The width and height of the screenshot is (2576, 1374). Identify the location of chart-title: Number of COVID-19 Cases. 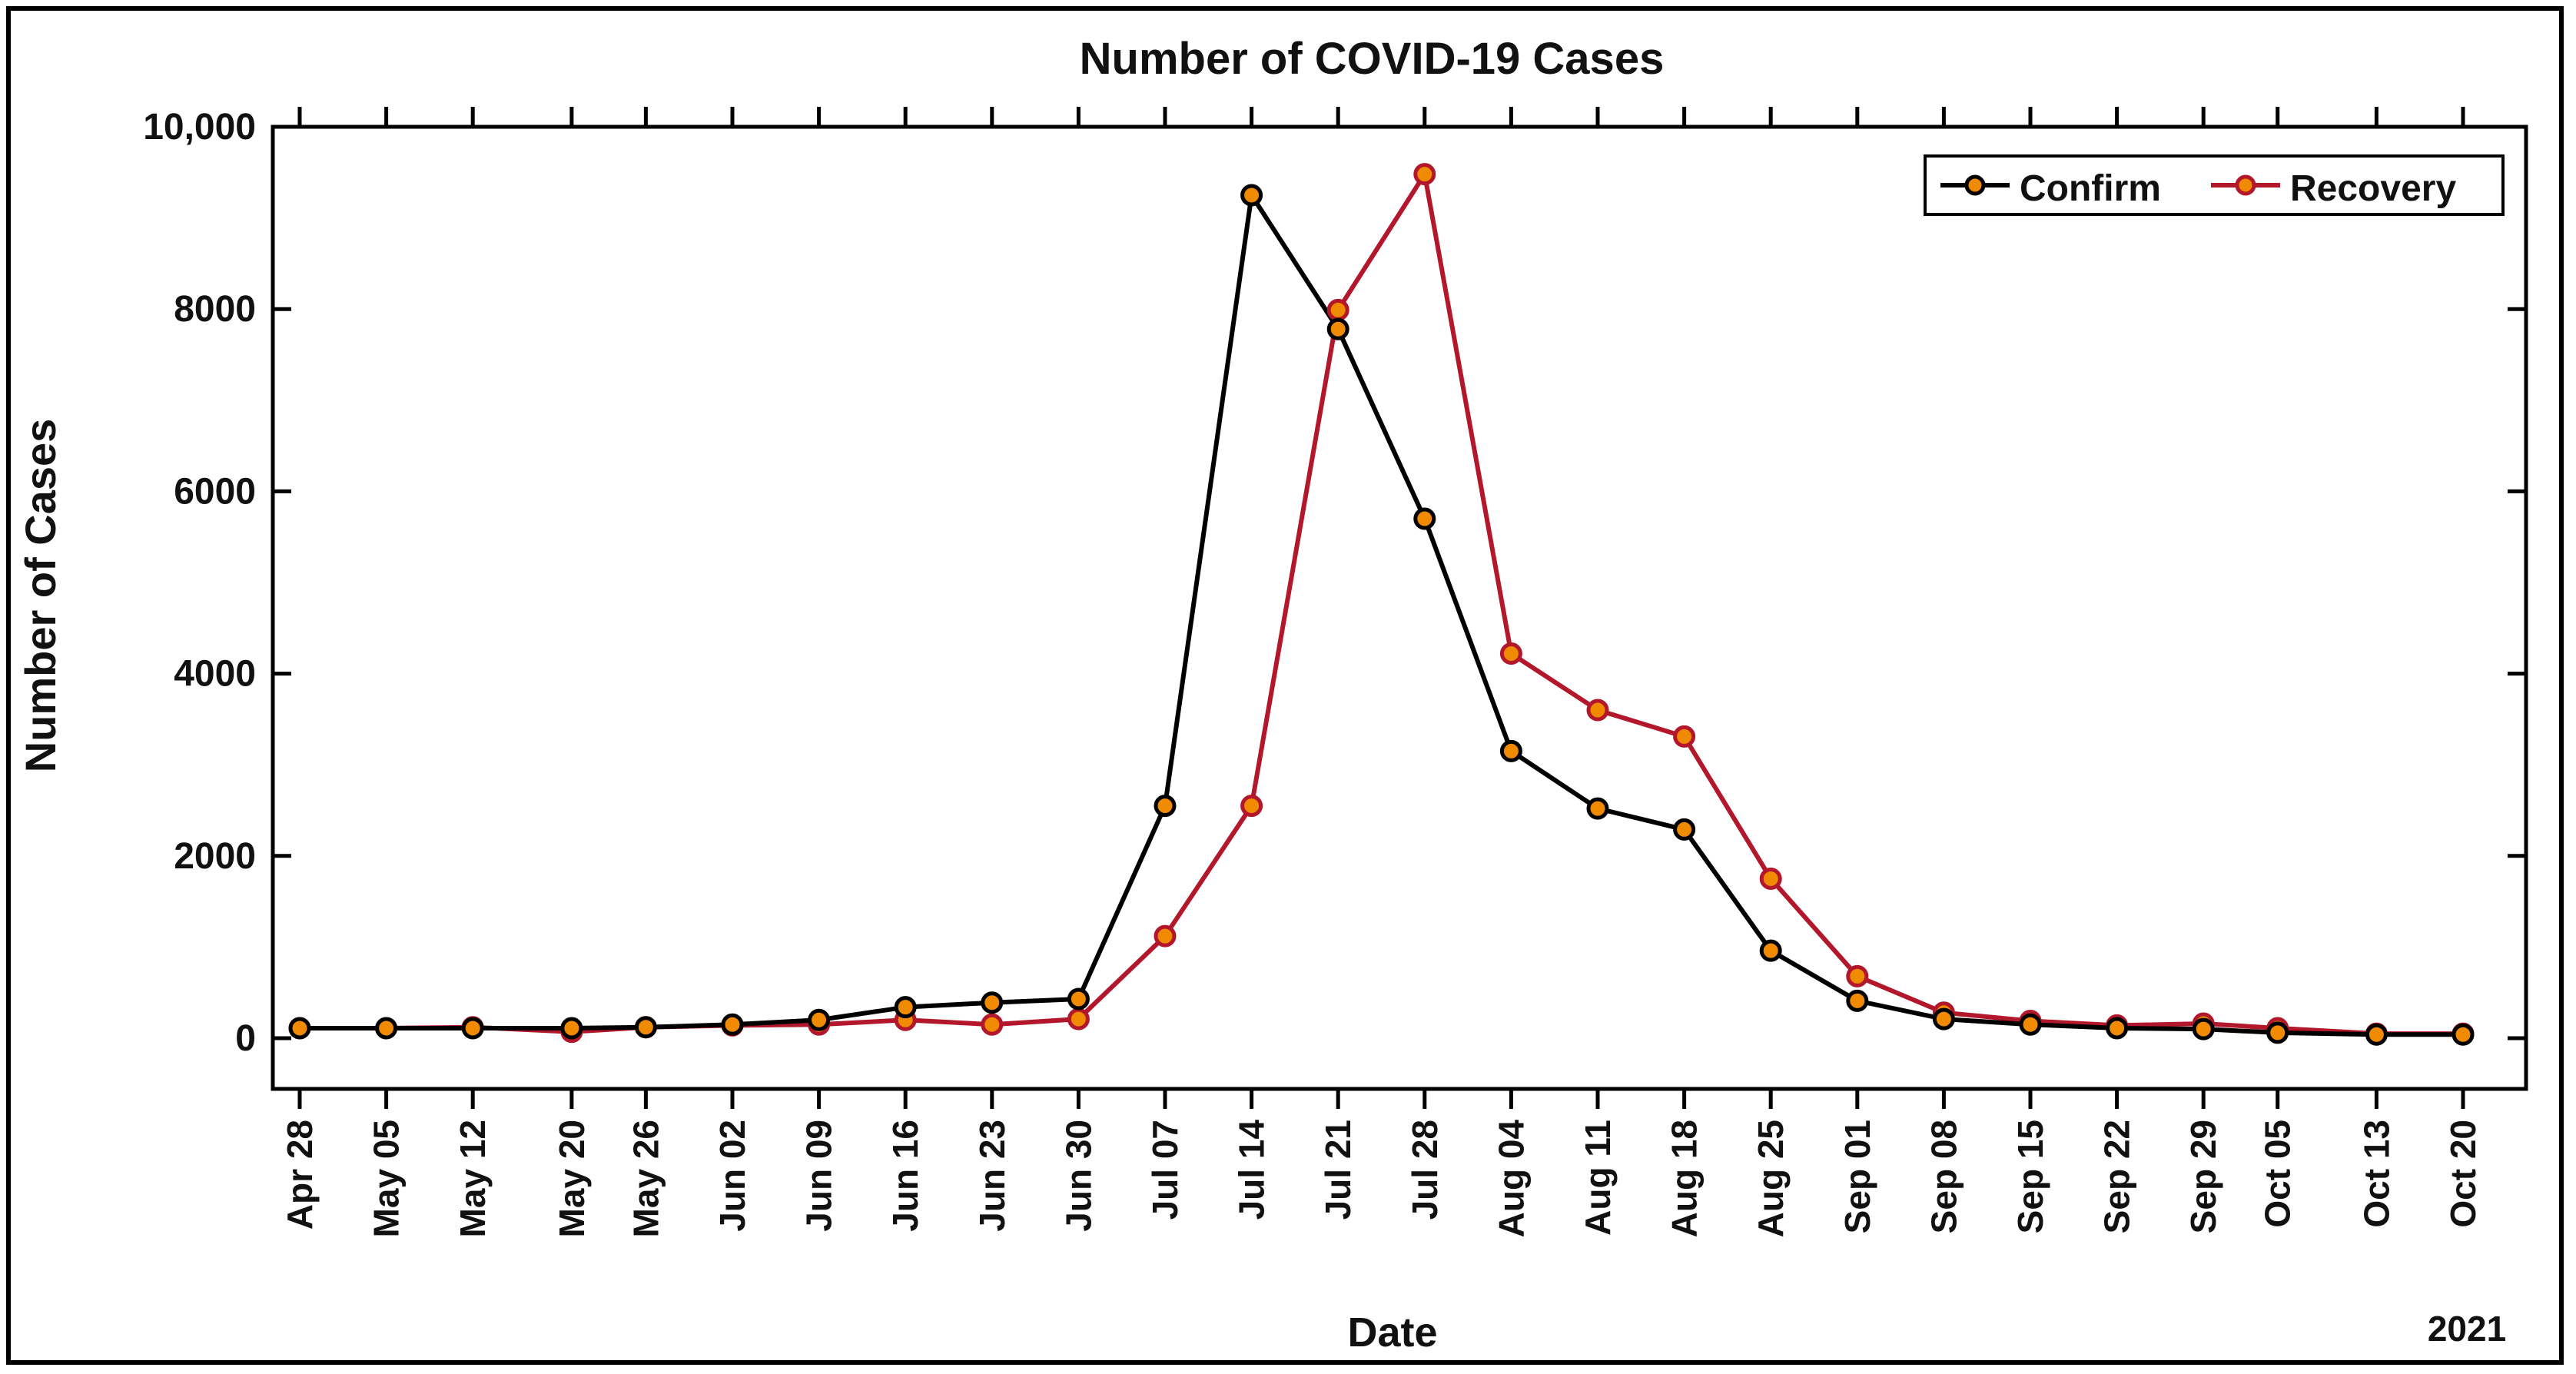
(1372, 59).